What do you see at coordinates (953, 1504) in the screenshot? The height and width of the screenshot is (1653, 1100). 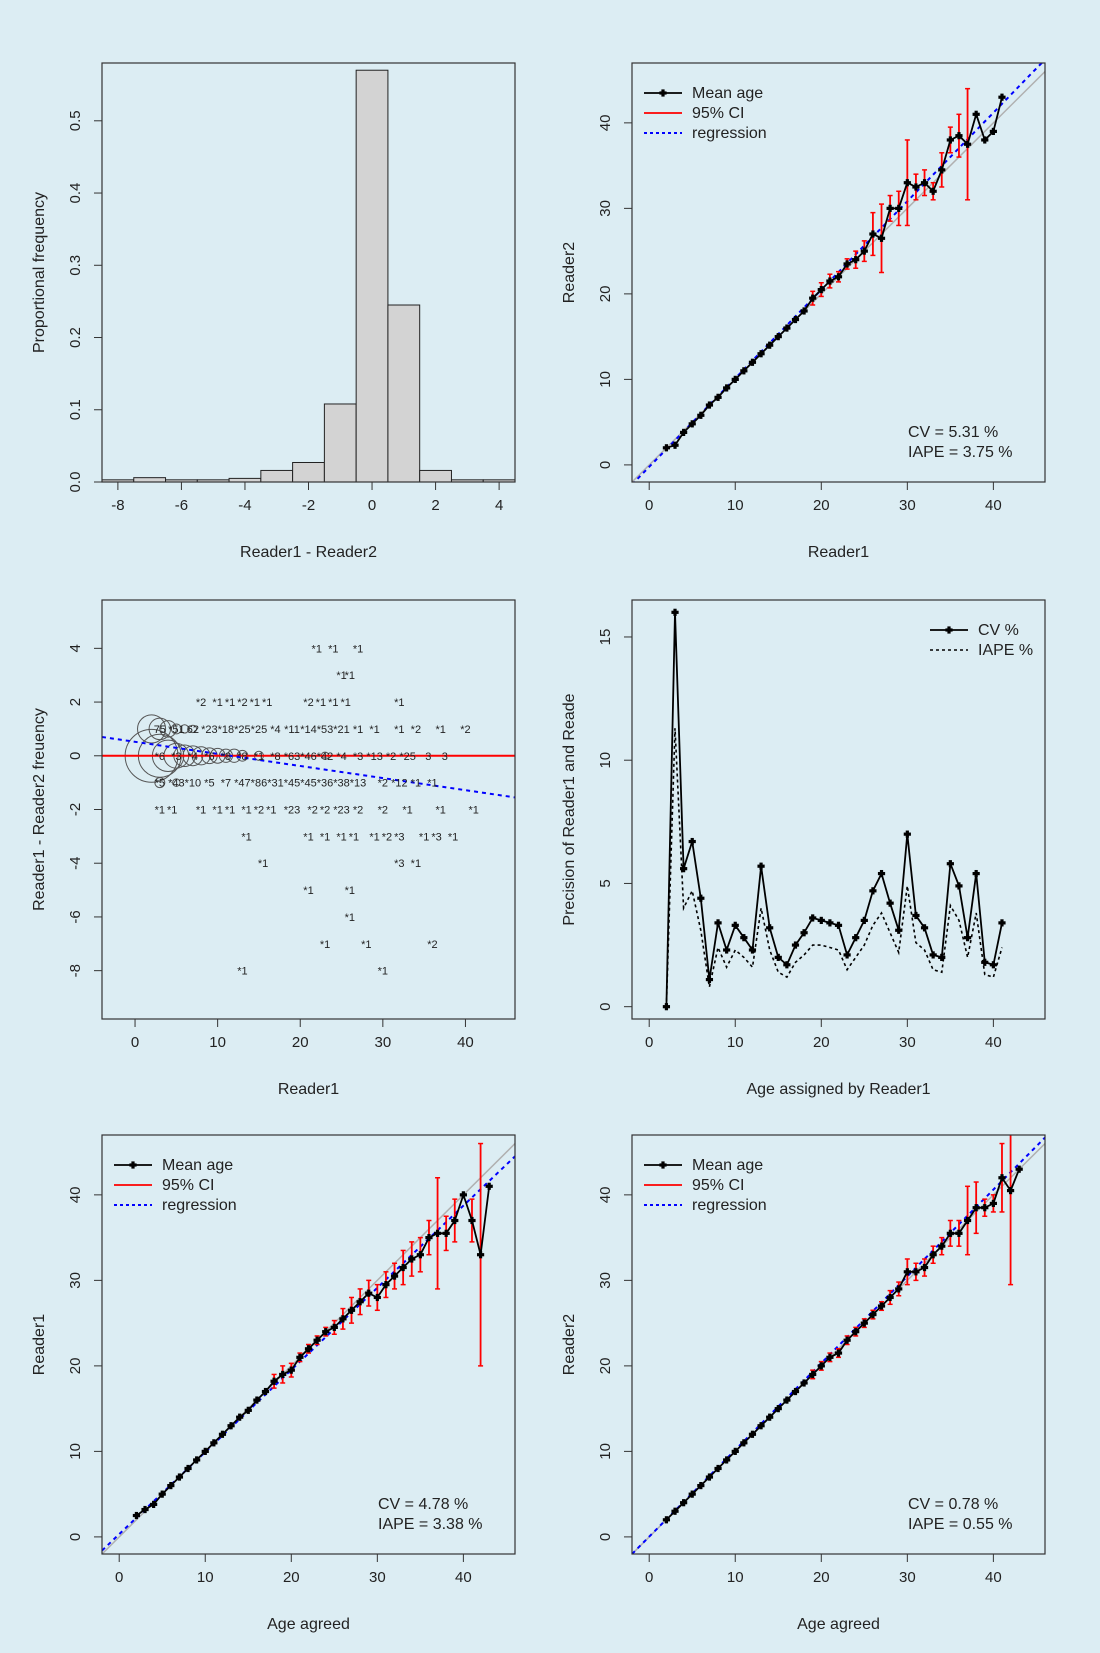 I see `cv-stat: CV = 0.78 %` at bounding box center [953, 1504].